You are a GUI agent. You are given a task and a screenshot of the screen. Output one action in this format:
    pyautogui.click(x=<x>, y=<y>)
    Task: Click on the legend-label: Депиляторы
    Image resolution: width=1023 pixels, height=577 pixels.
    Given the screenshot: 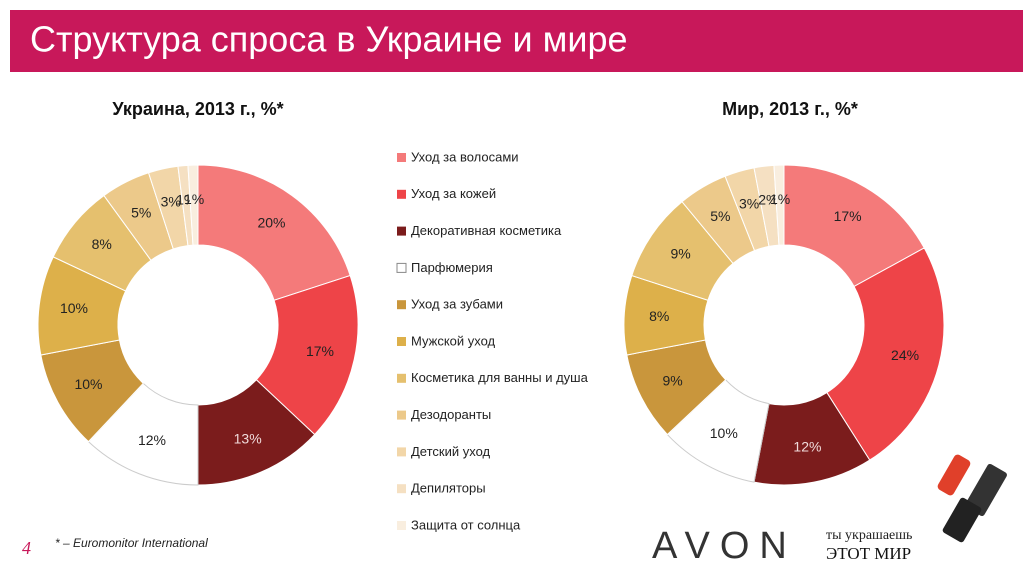 What is the action you would take?
    pyautogui.click(x=448, y=488)
    